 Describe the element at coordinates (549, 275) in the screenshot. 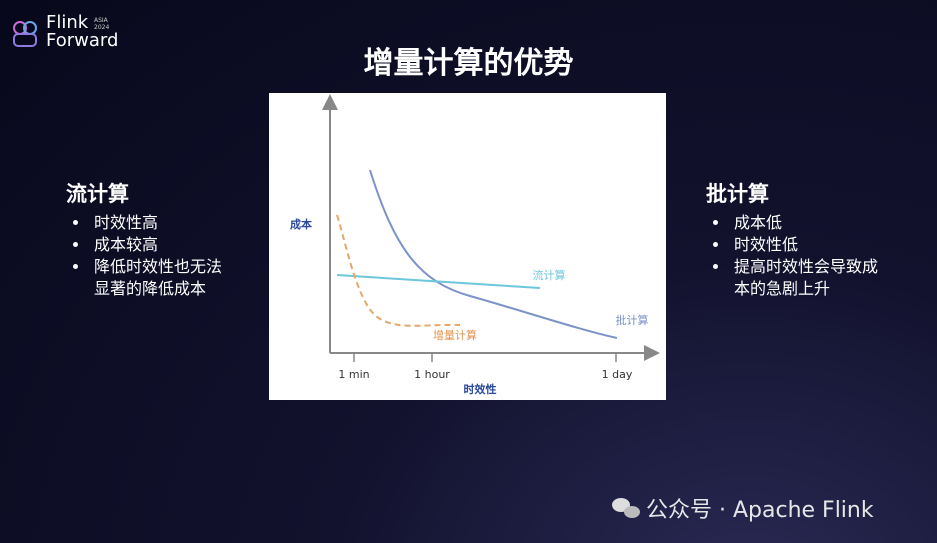

I see `curve-label: 流计算` at that location.